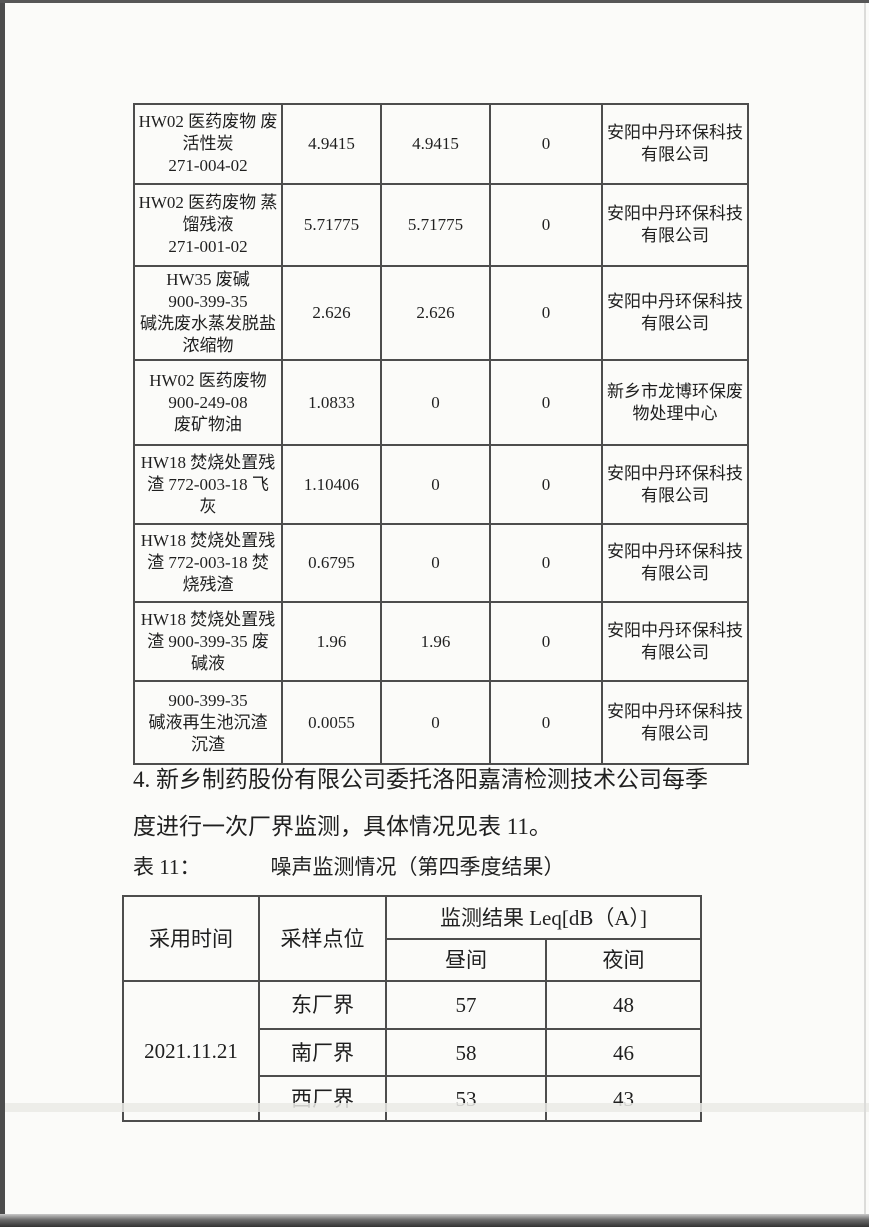 The height and width of the screenshot is (1227, 869). I want to click on table11-caption: 表 11： 噪声监测情况（第四季度结果）, so click(348, 866).